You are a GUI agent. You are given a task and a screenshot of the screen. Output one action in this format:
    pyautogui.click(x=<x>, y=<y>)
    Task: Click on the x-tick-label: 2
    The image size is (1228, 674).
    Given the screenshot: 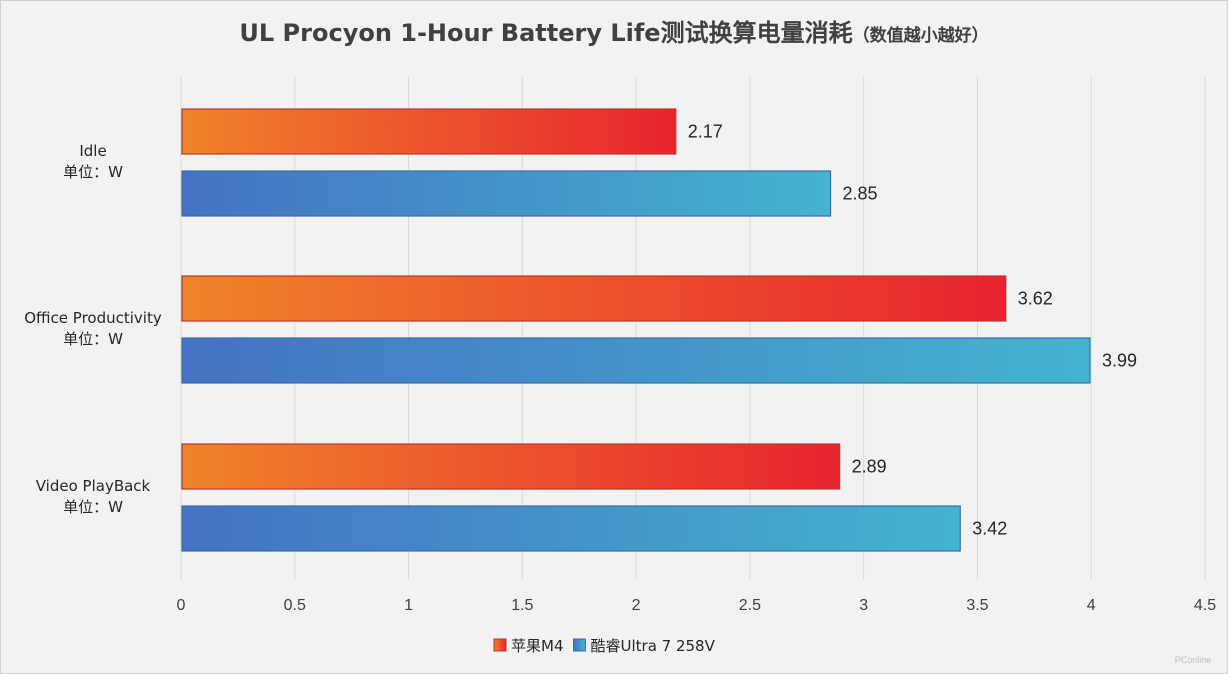 What is the action you would take?
    pyautogui.click(x=636, y=605)
    